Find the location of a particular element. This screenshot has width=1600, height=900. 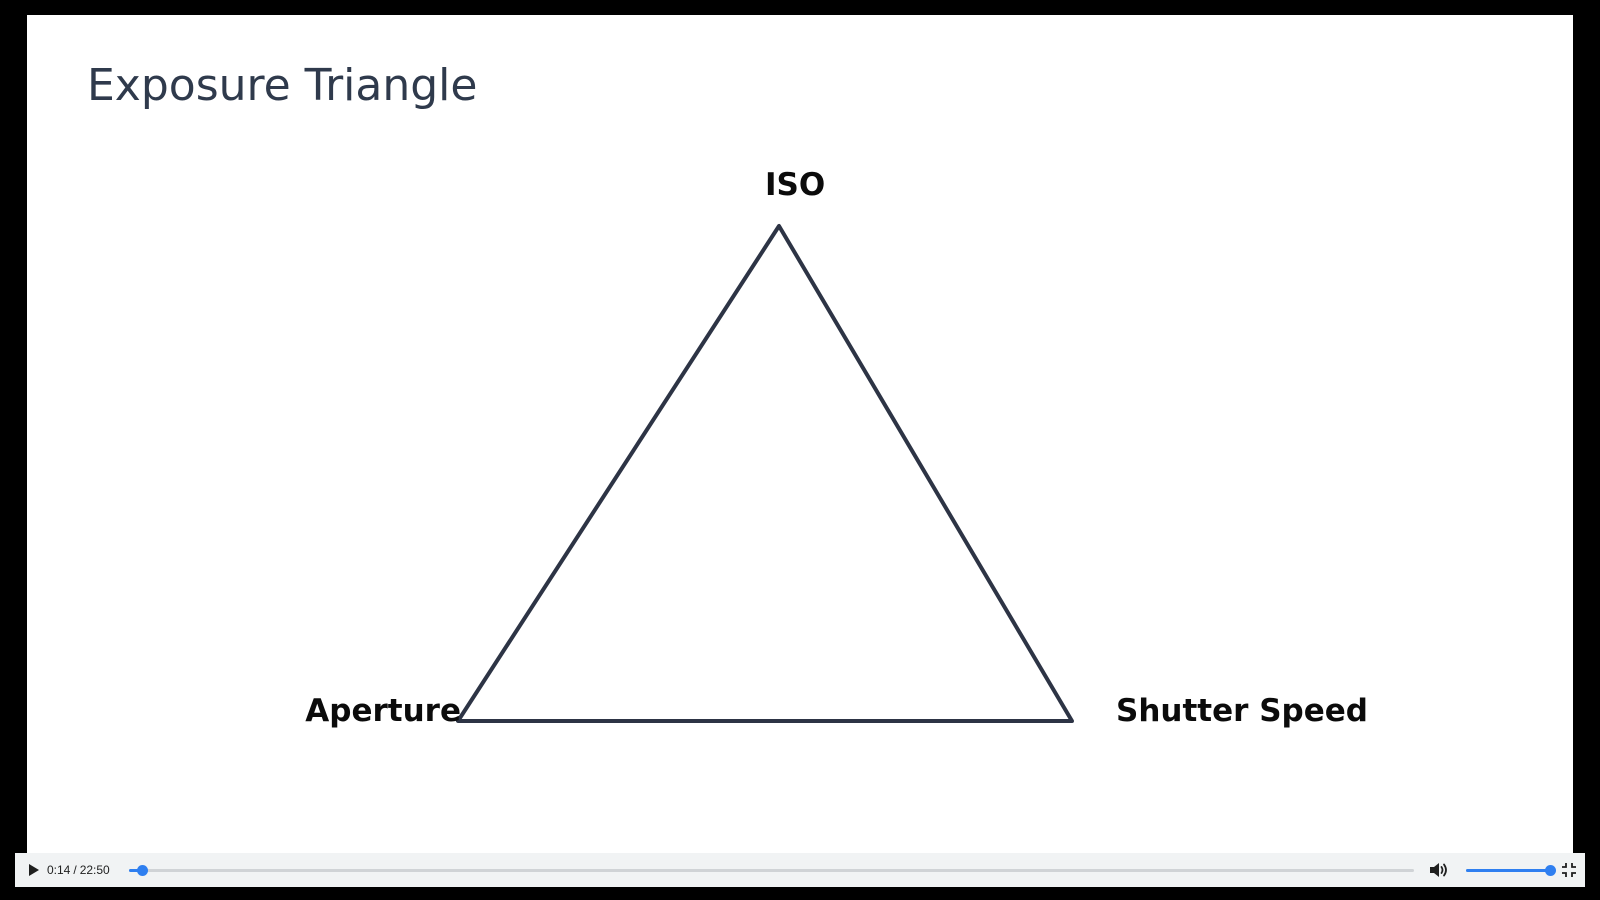

play-icon is located at coordinates (34, 870).